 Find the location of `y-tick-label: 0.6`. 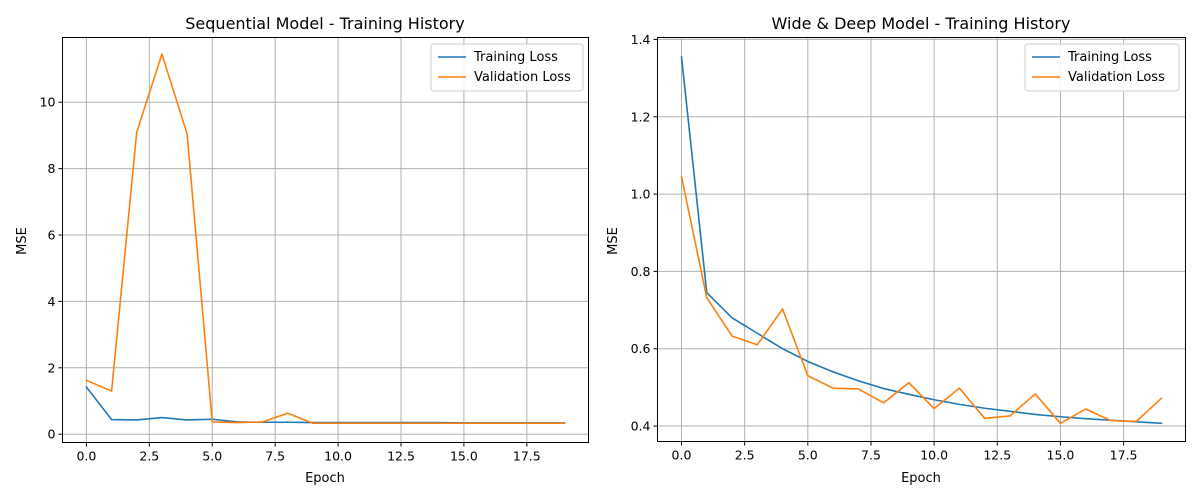

y-tick-label: 0.6 is located at coordinates (641, 348).